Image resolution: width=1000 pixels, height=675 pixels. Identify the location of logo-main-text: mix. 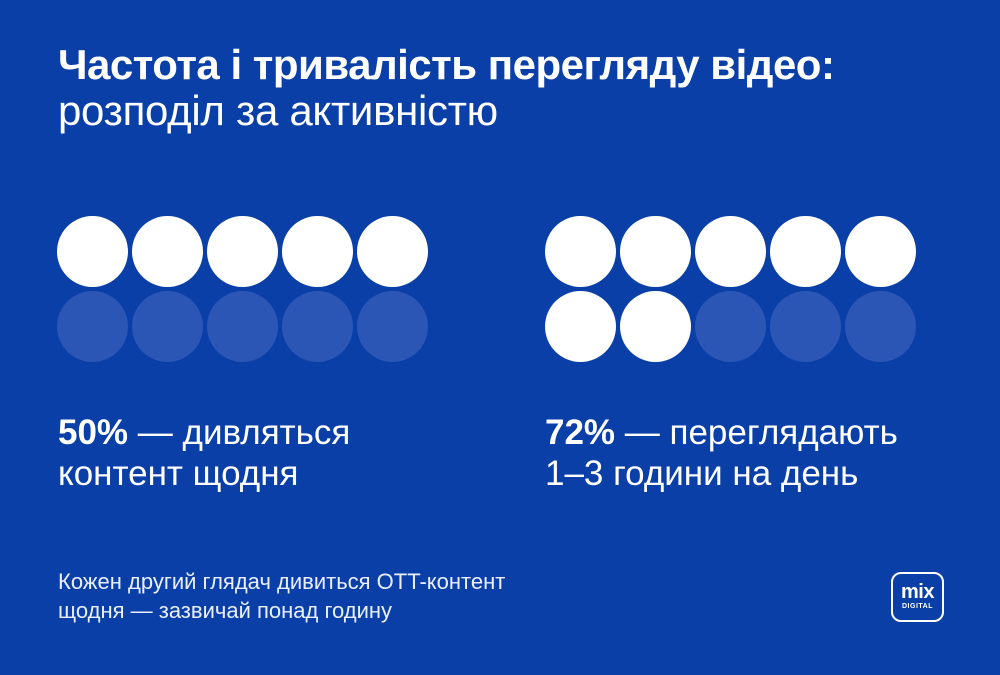
(917, 592).